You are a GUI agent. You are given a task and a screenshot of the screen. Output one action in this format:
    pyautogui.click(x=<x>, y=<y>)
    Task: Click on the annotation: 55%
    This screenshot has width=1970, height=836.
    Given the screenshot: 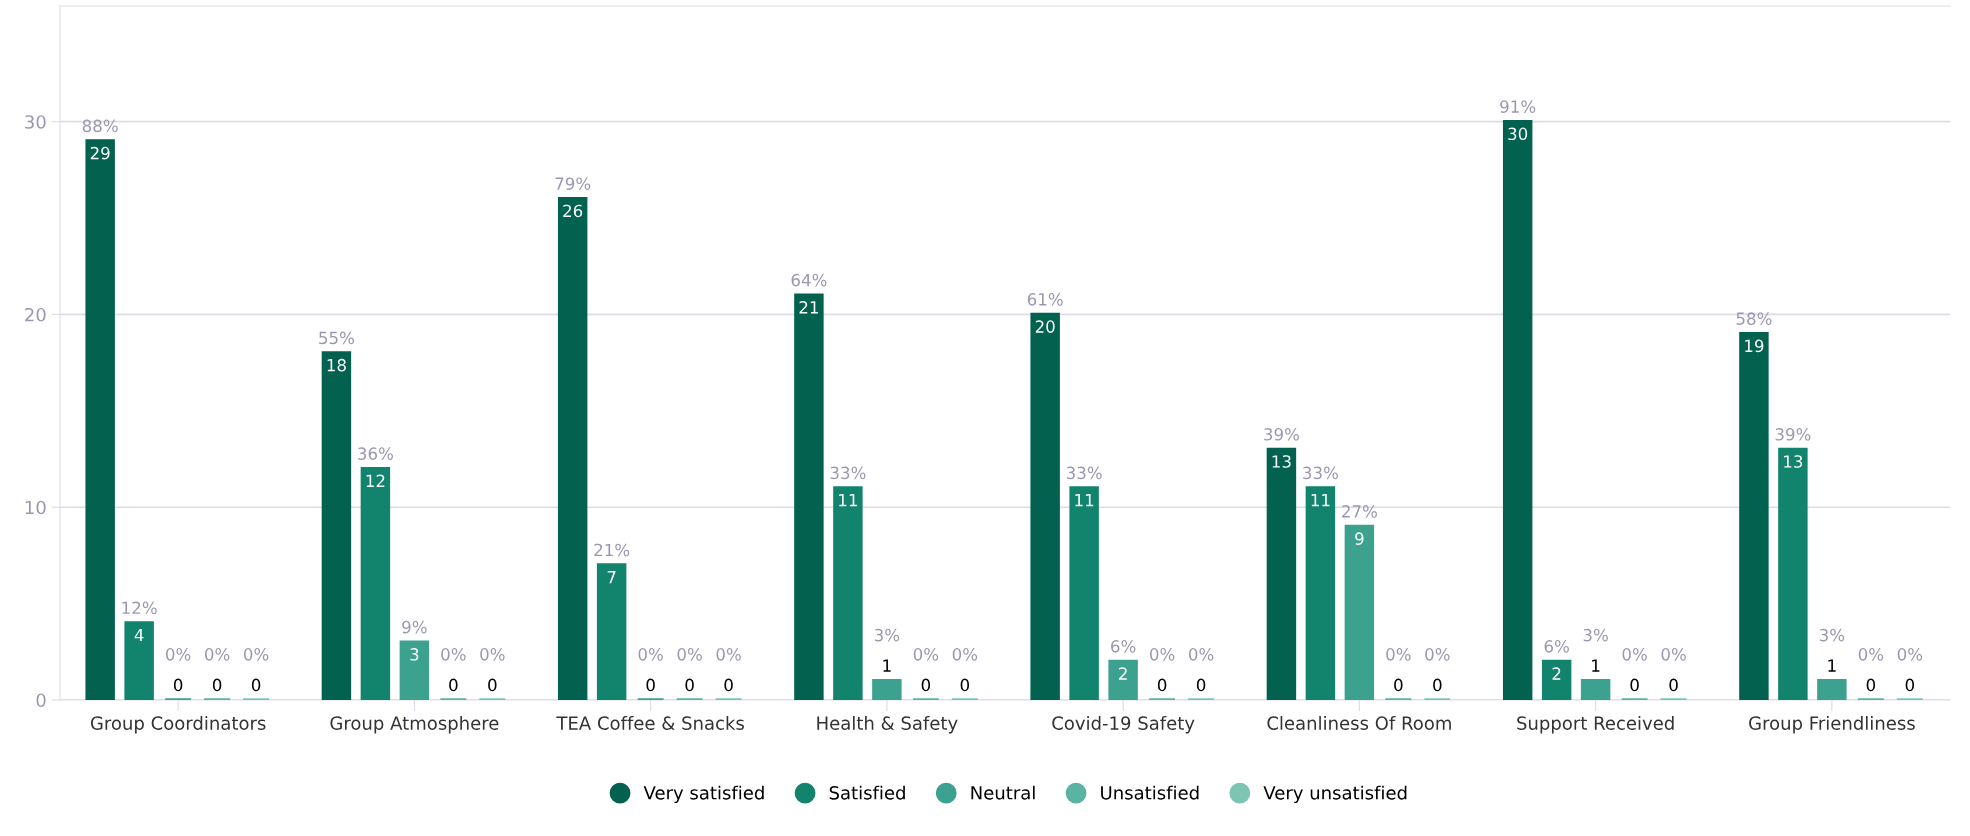 What is the action you would take?
    pyautogui.click(x=337, y=338)
    